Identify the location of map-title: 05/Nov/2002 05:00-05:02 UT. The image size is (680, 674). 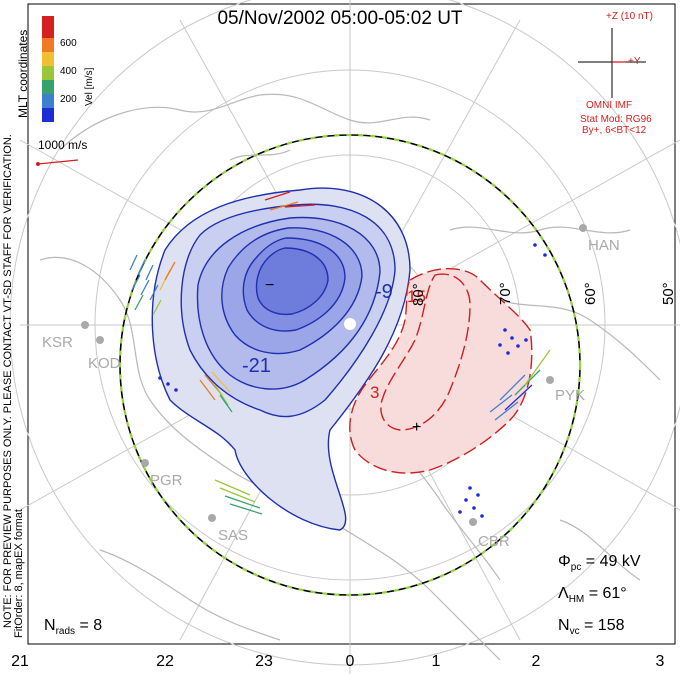
(340, 18).